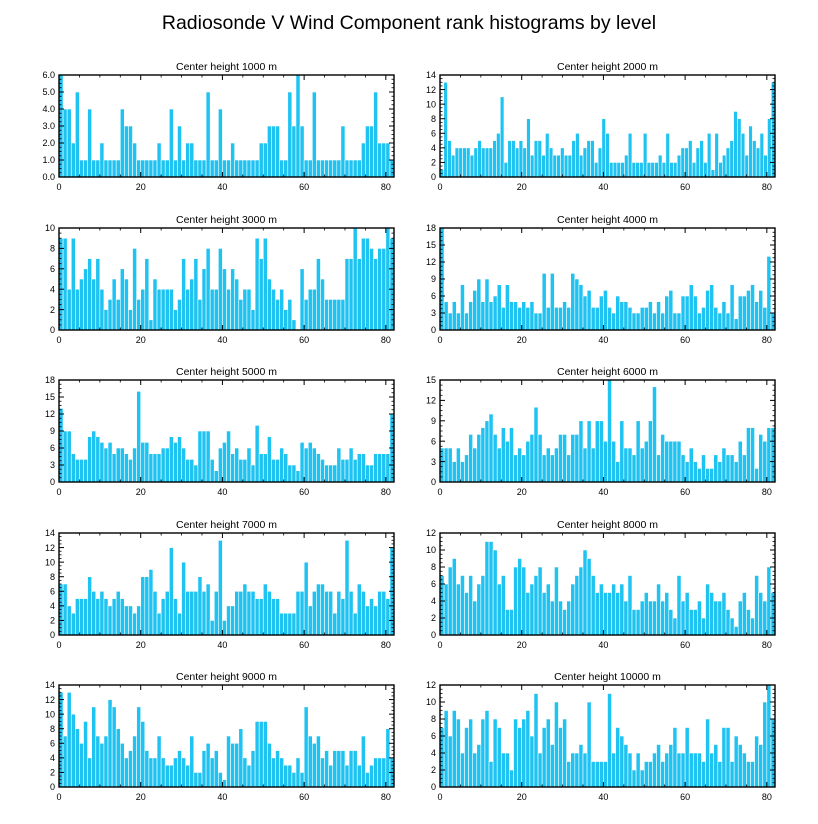  I want to click on x-tick-label: 60, so click(304, 645).